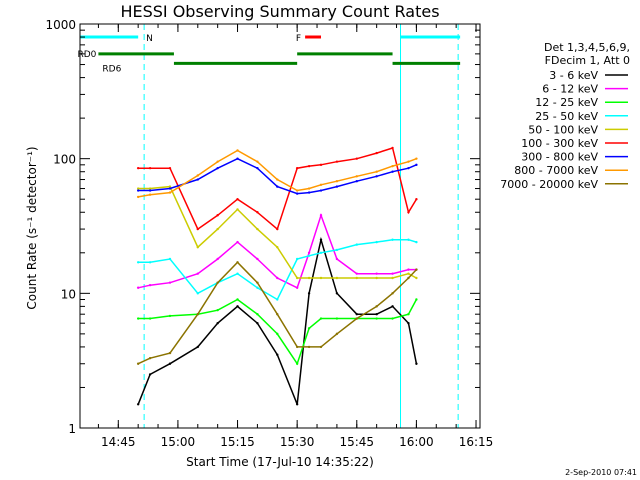 The height and width of the screenshot is (480, 640). Describe the element at coordinates (237, 442) in the screenshot. I see `x-tick-label: 15:15` at that location.